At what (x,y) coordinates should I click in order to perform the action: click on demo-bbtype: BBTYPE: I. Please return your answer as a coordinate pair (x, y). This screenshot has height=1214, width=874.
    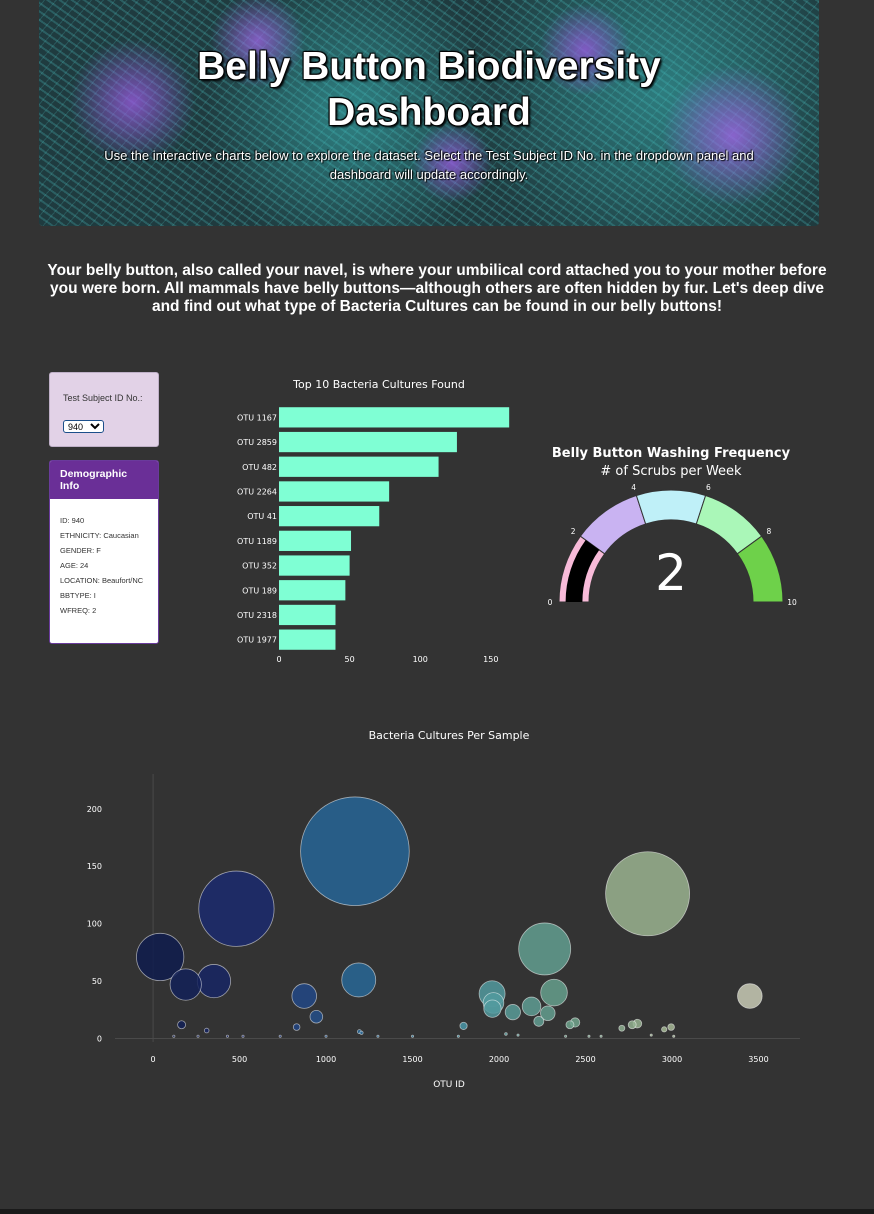
    Looking at the image, I should click on (78, 595).